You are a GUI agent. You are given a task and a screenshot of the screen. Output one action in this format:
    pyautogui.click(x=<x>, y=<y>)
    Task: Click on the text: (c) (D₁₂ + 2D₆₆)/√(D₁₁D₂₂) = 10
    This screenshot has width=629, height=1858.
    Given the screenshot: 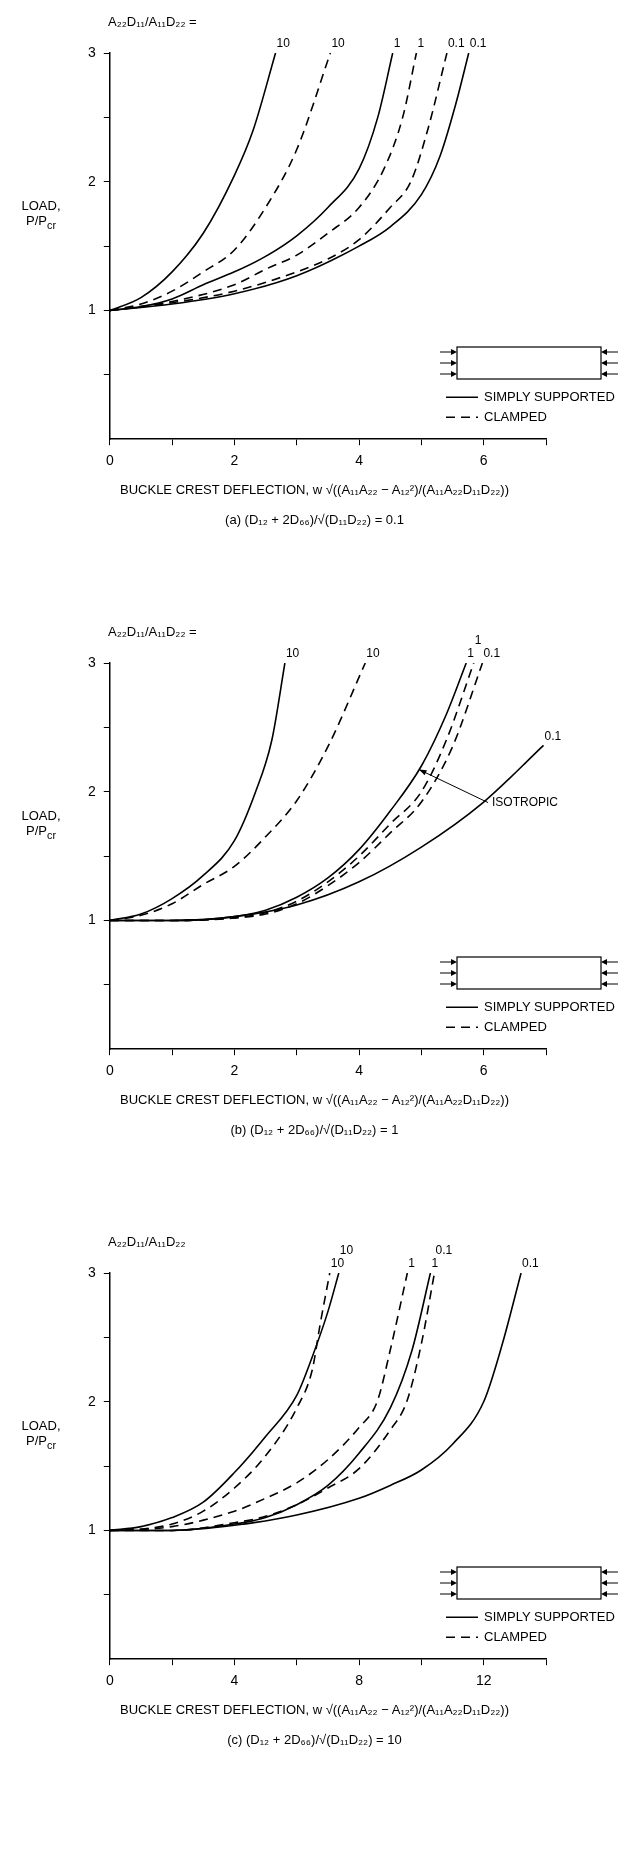 What is the action you would take?
    pyautogui.click(x=314, y=1739)
    